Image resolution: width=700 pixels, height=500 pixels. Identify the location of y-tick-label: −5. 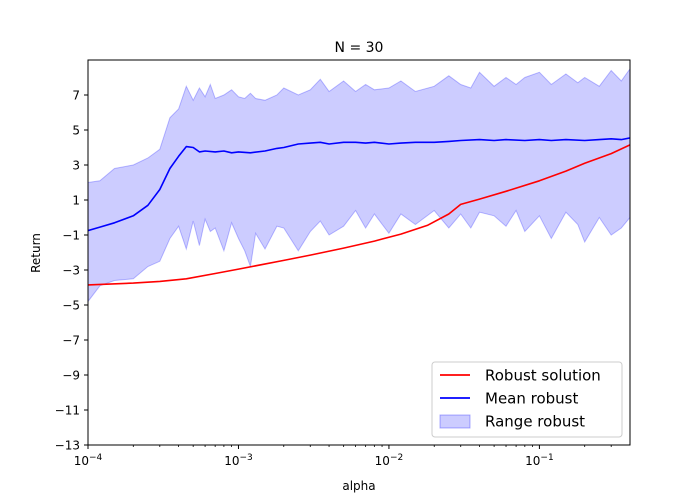
(71, 306).